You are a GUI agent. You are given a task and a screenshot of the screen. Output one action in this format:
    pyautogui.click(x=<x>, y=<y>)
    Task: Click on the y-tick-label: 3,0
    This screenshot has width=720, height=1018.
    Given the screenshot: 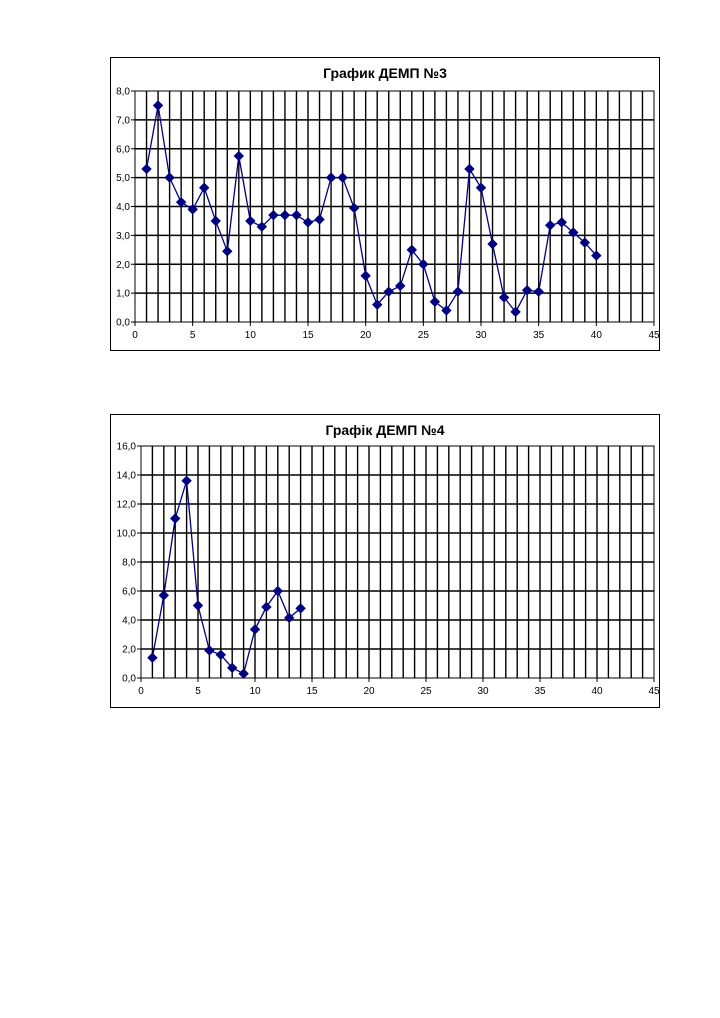 What is the action you would take?
    pyautogui.click(x=123, y=236)
    